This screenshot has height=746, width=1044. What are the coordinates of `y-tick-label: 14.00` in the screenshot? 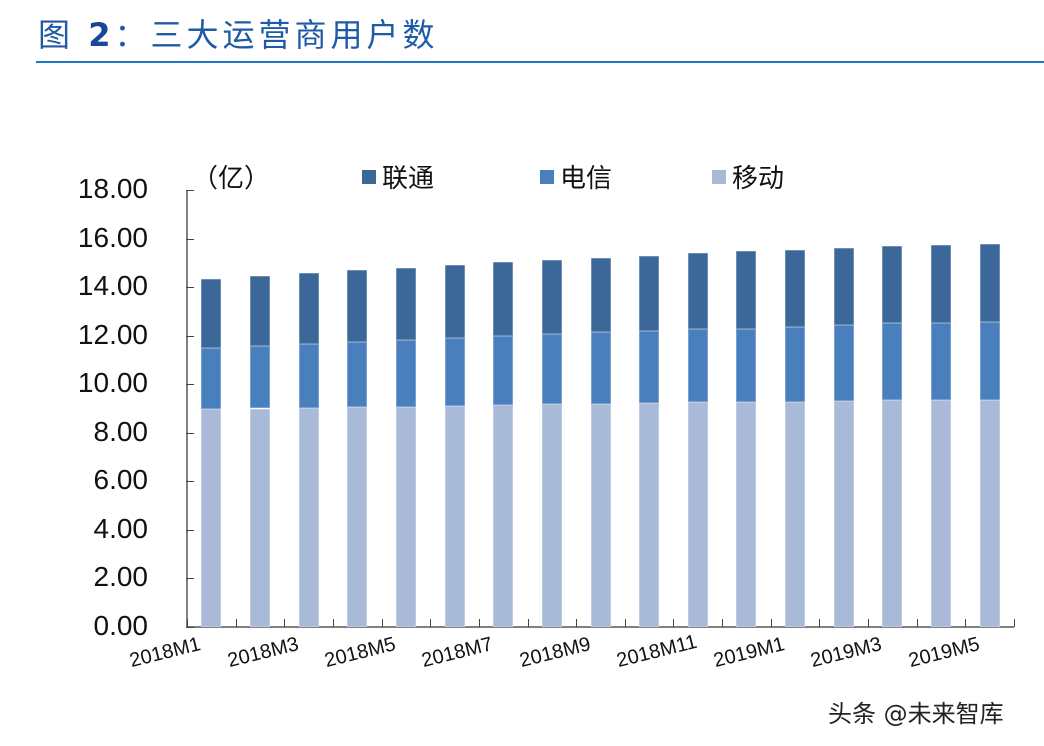 It's located at (112, 286).